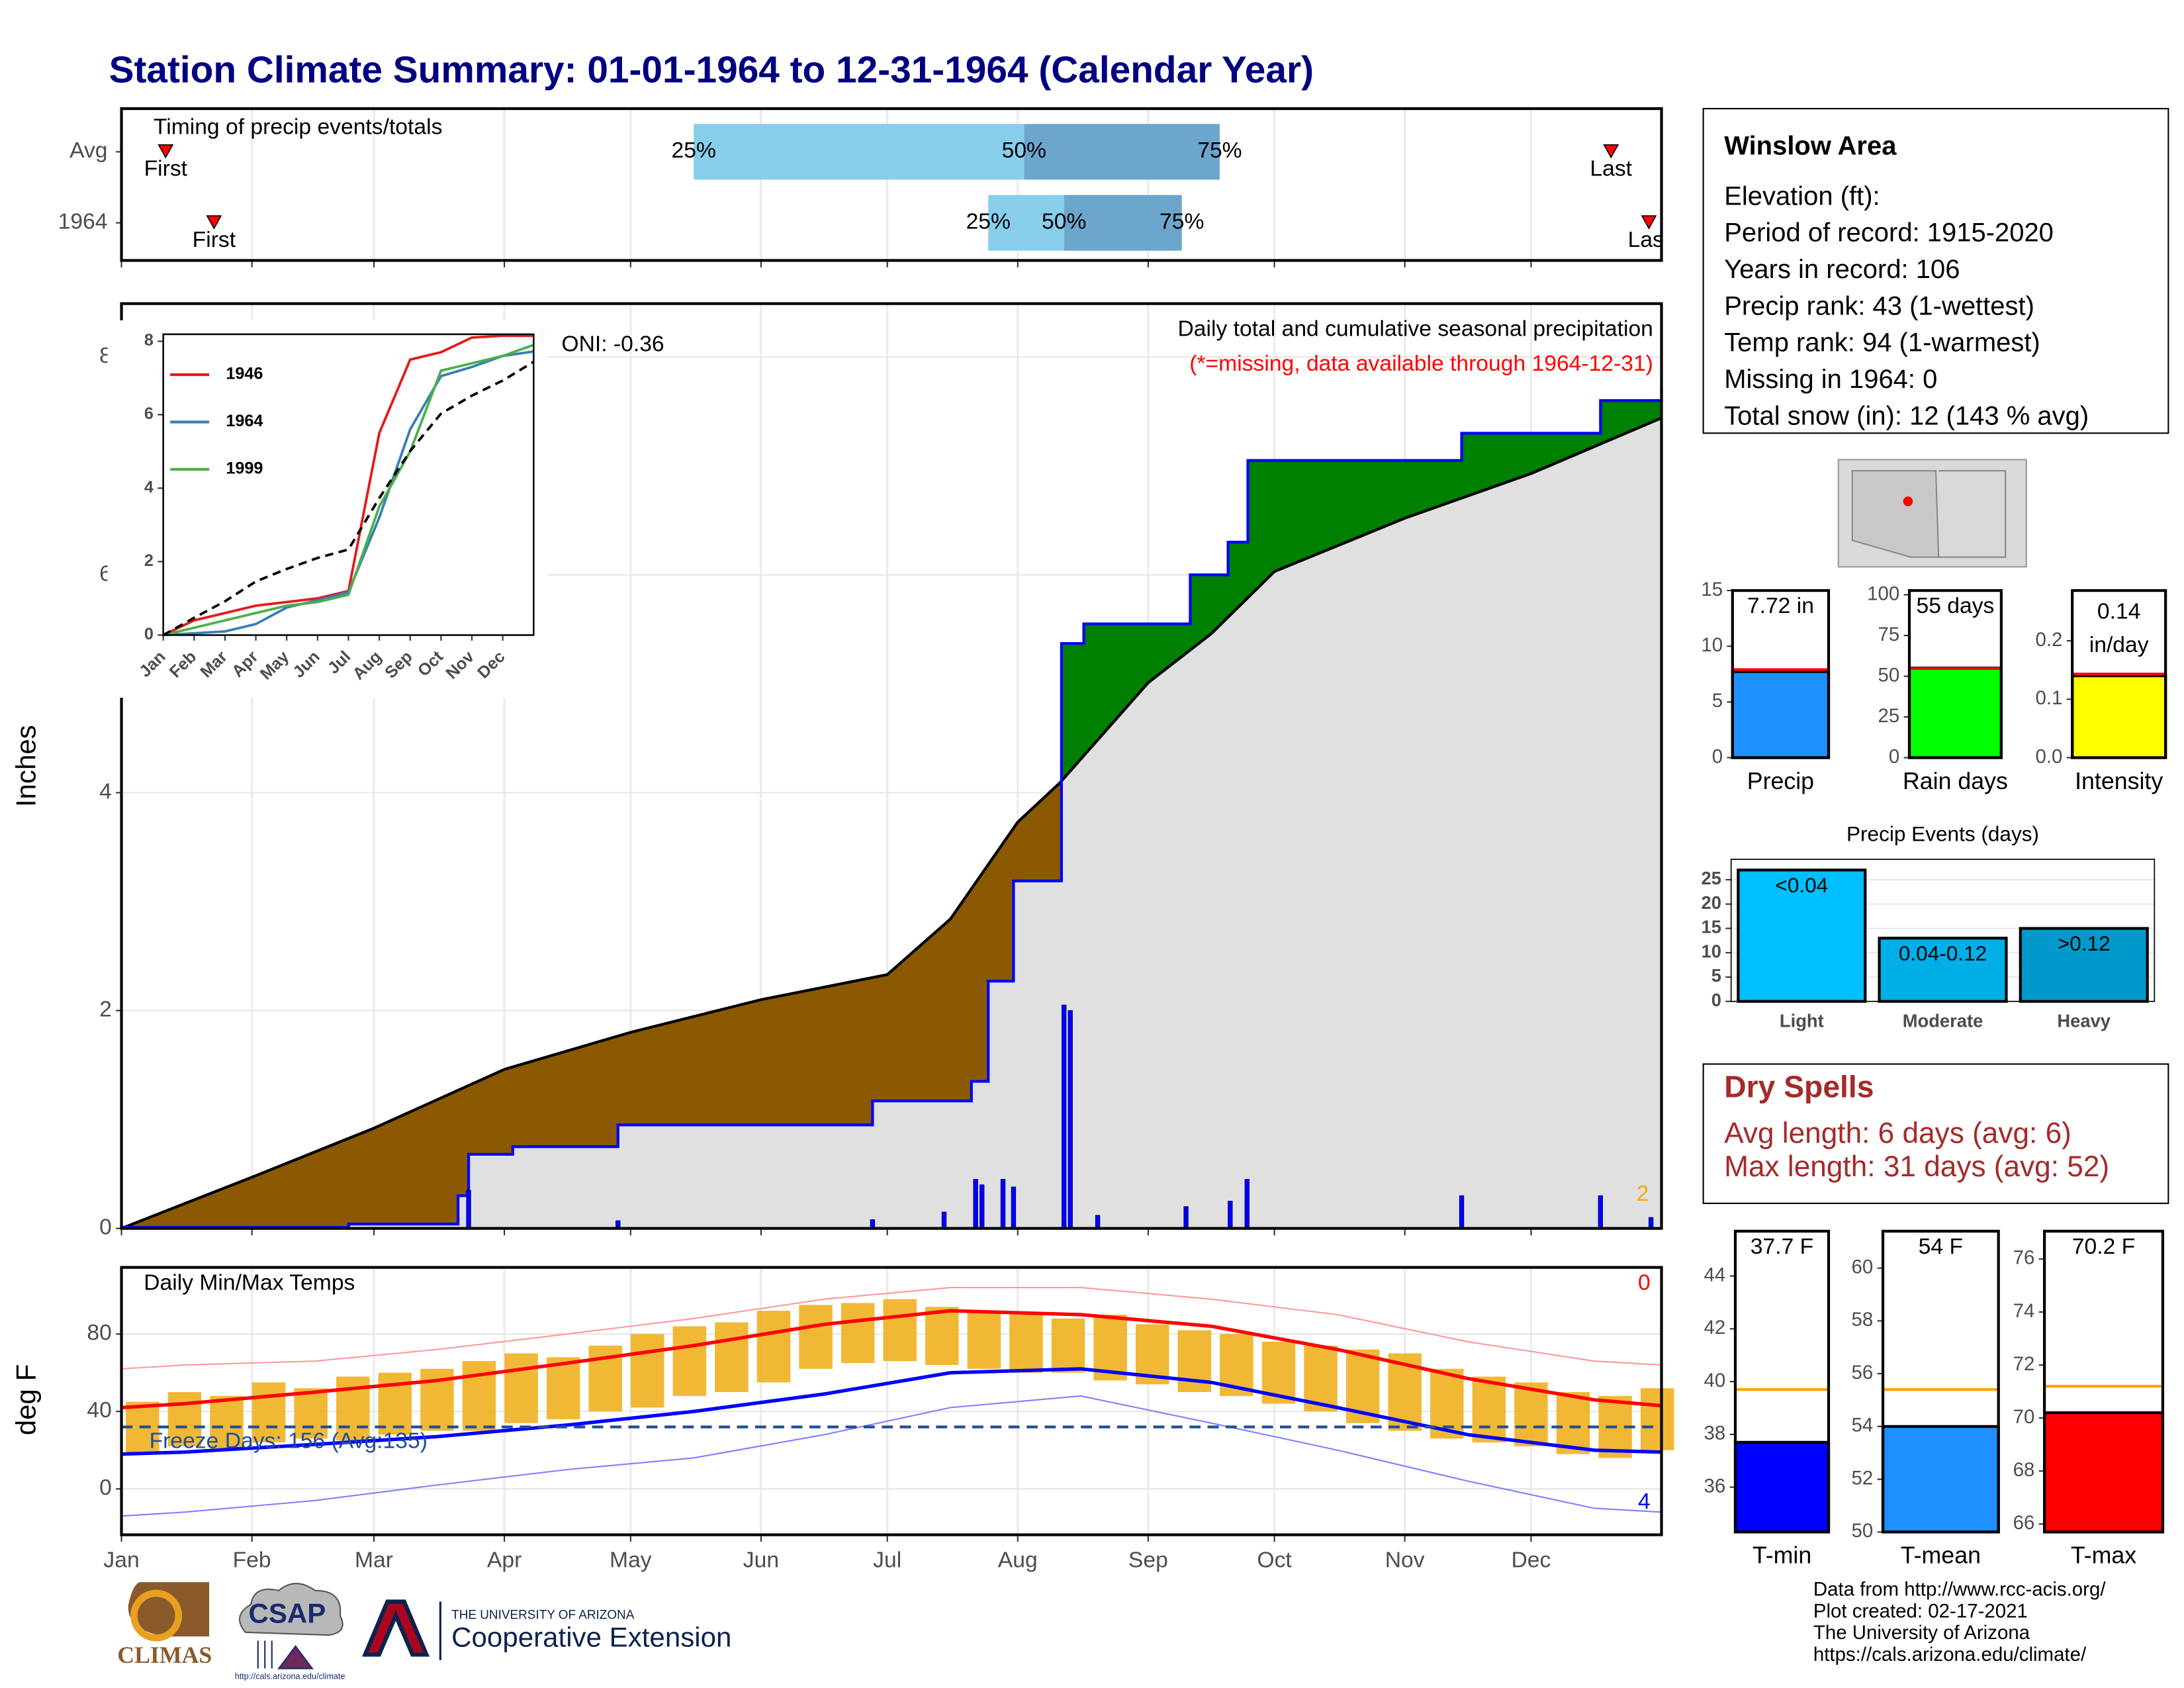 The width and height of the screenshot is (2184, 1688). I want to click on credit-line: The University of Arizona, so click(1922, 1633).